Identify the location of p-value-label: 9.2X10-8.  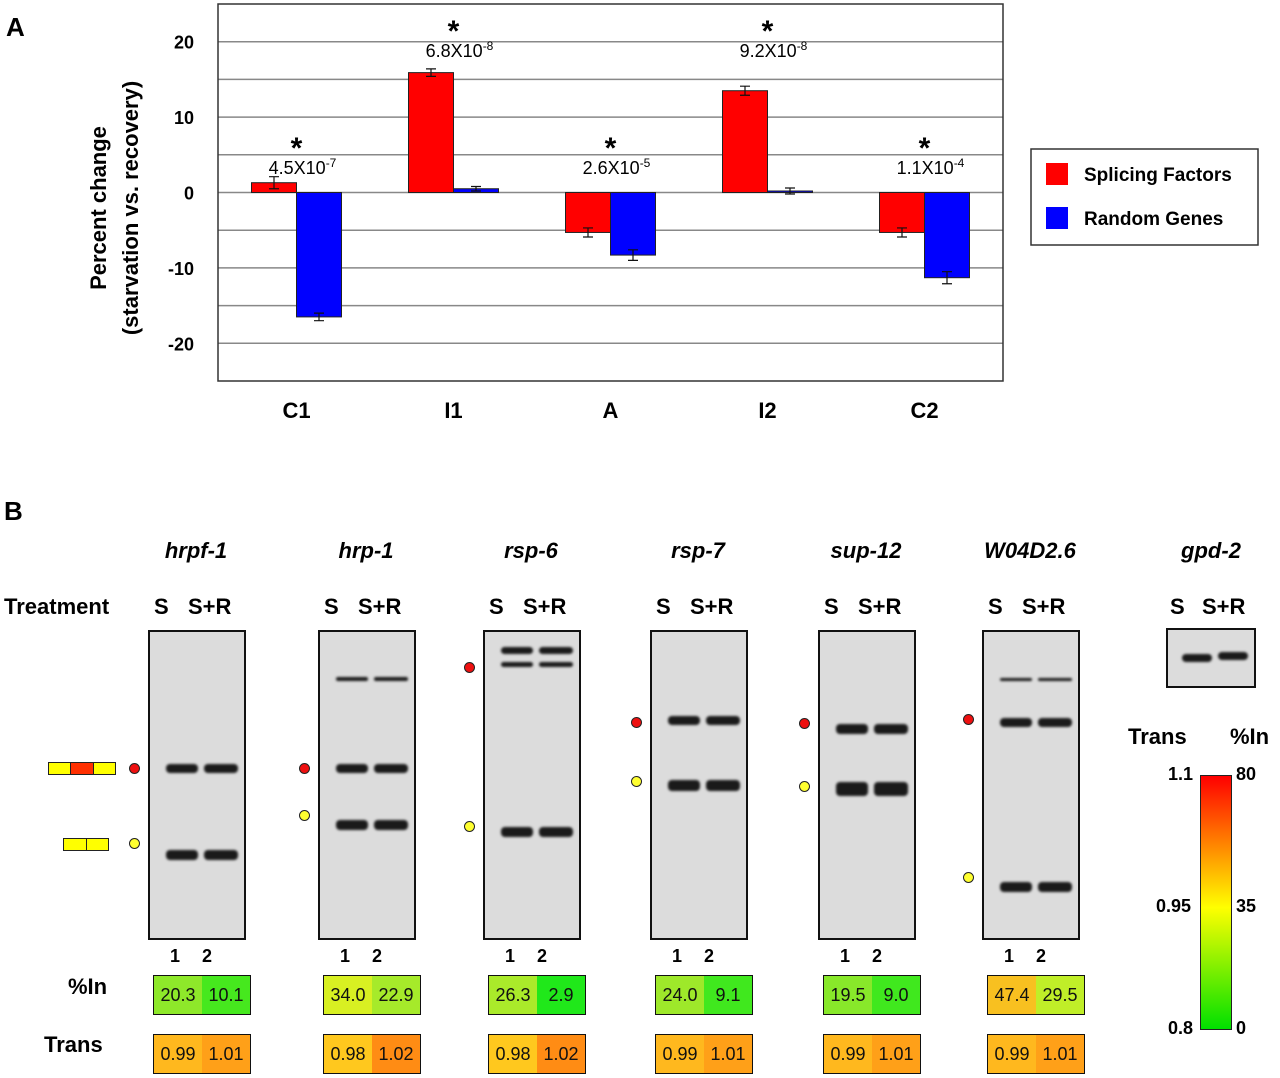
(774, 50).